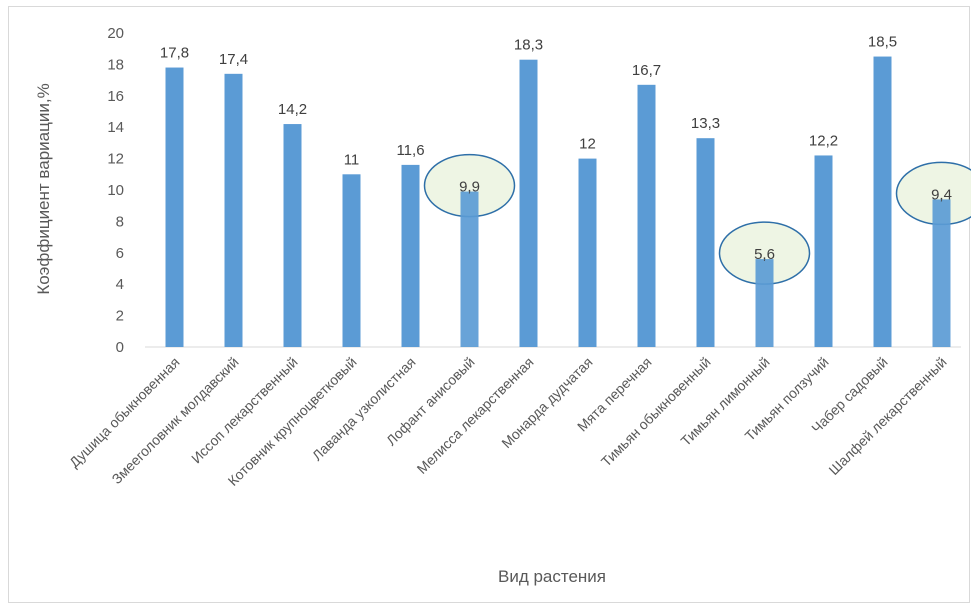 The width and height of the screenshot is (980, 611). I want to click on category-label: Иссоп лекарственный, so click(244, 410).